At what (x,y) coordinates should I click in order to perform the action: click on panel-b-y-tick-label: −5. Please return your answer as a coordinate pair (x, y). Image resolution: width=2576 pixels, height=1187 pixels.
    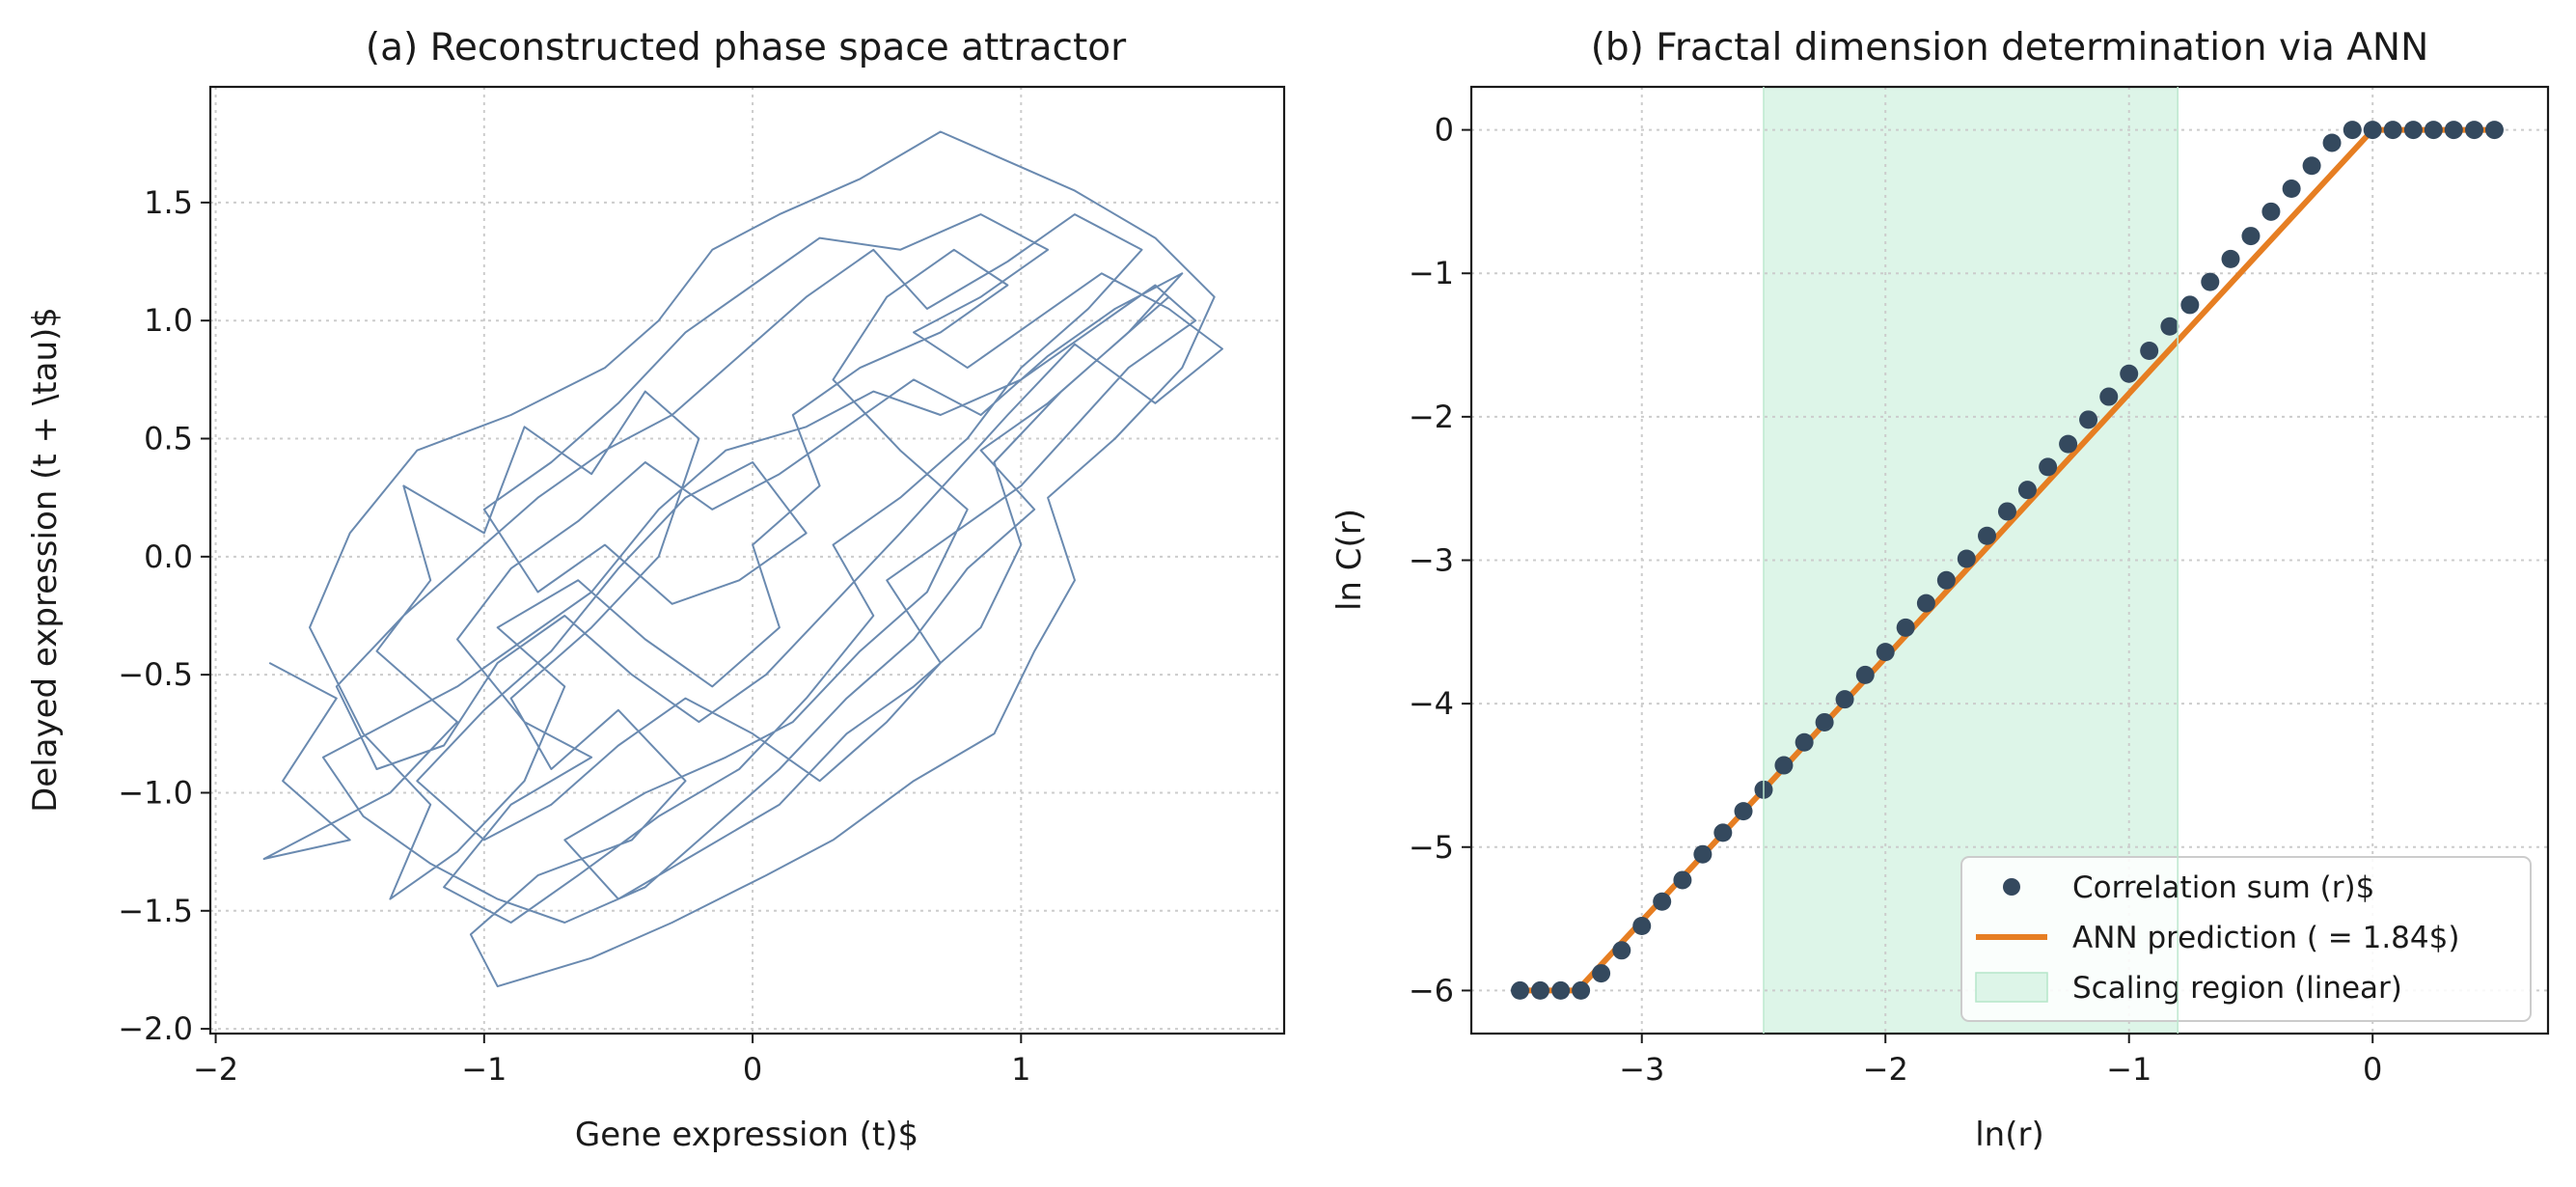
    Looking at the image, I should click on (1432, 847).